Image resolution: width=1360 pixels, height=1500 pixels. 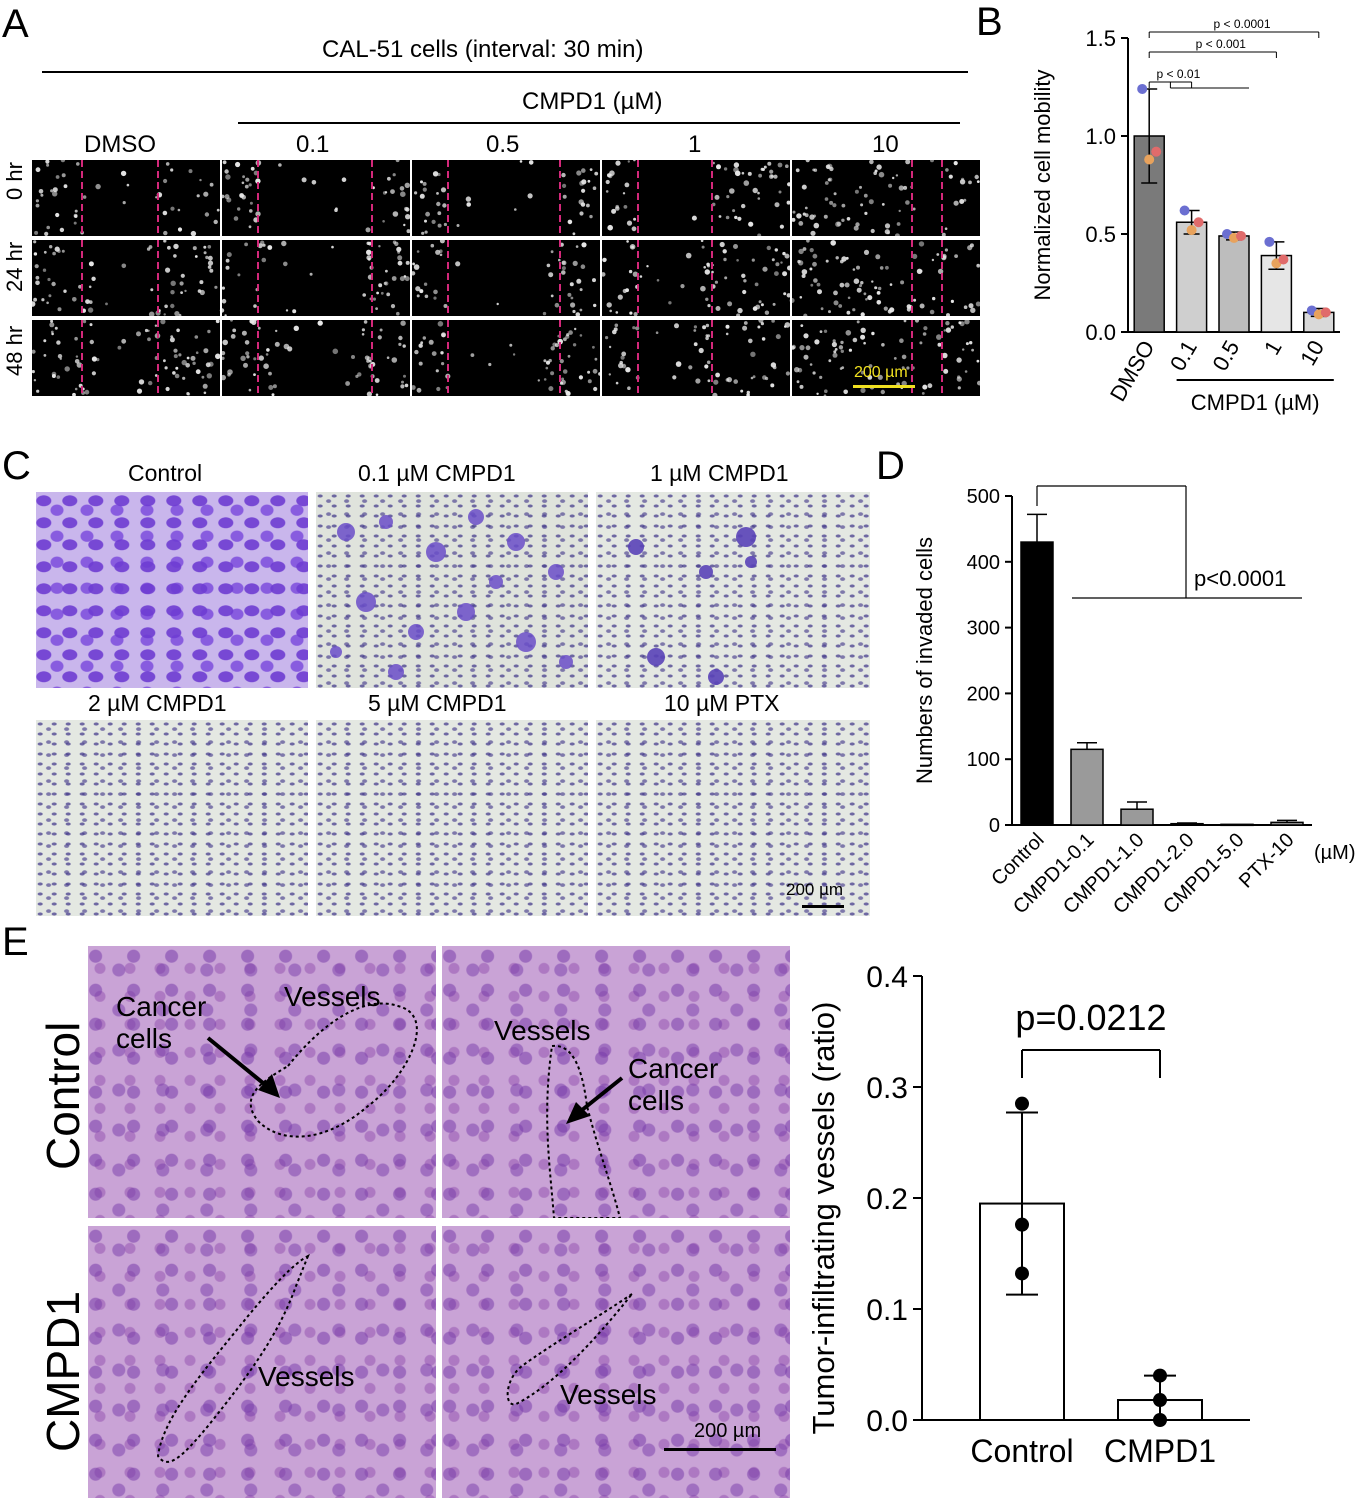 I want to click on group-label: CMPD1 (µM), so click(x=1255, y=402).